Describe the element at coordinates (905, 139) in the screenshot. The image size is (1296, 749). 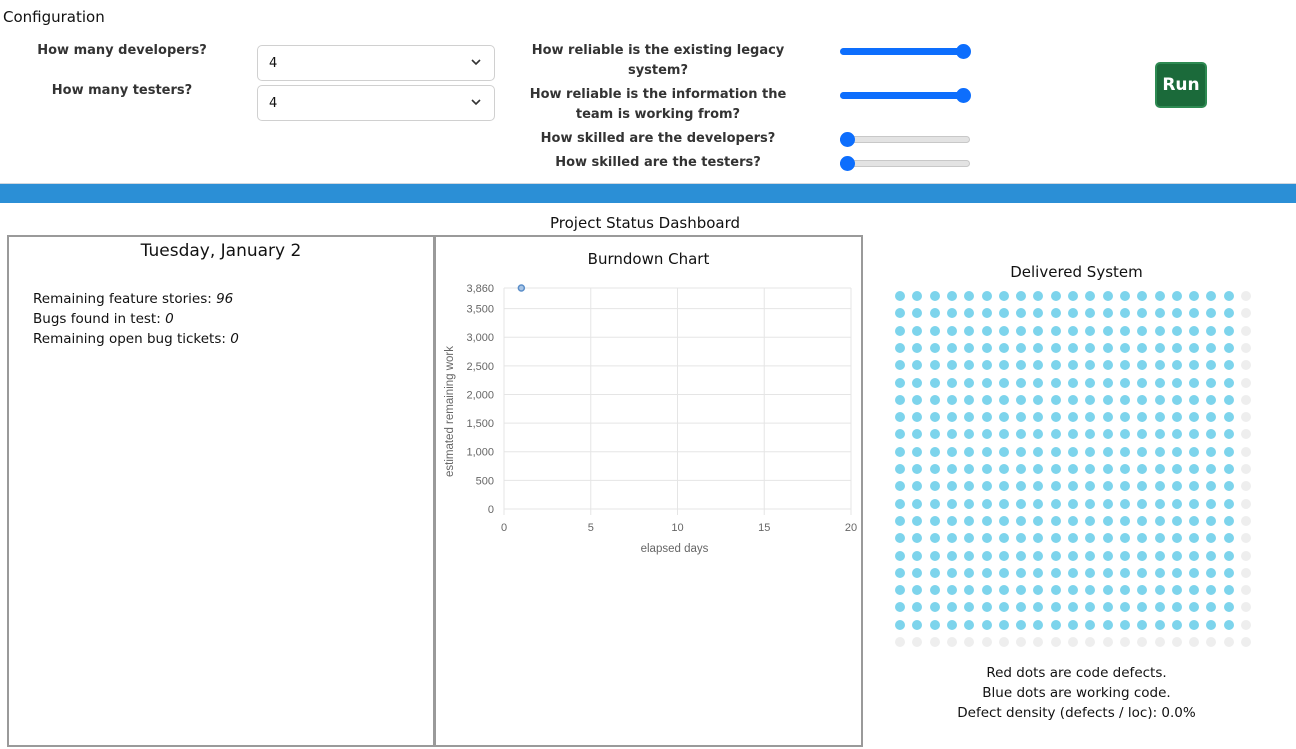
I see `developer-skill-slider` at that location.